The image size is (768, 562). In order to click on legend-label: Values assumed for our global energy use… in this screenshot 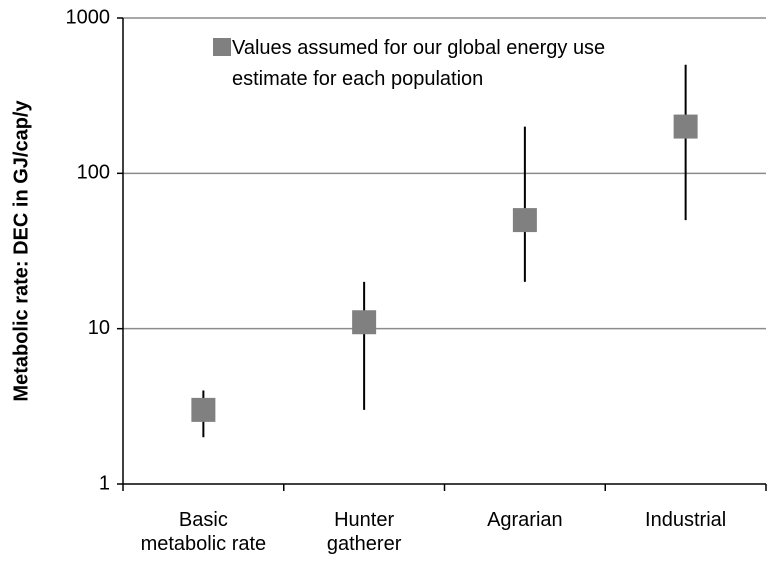, I will do `click(419, 63)`.